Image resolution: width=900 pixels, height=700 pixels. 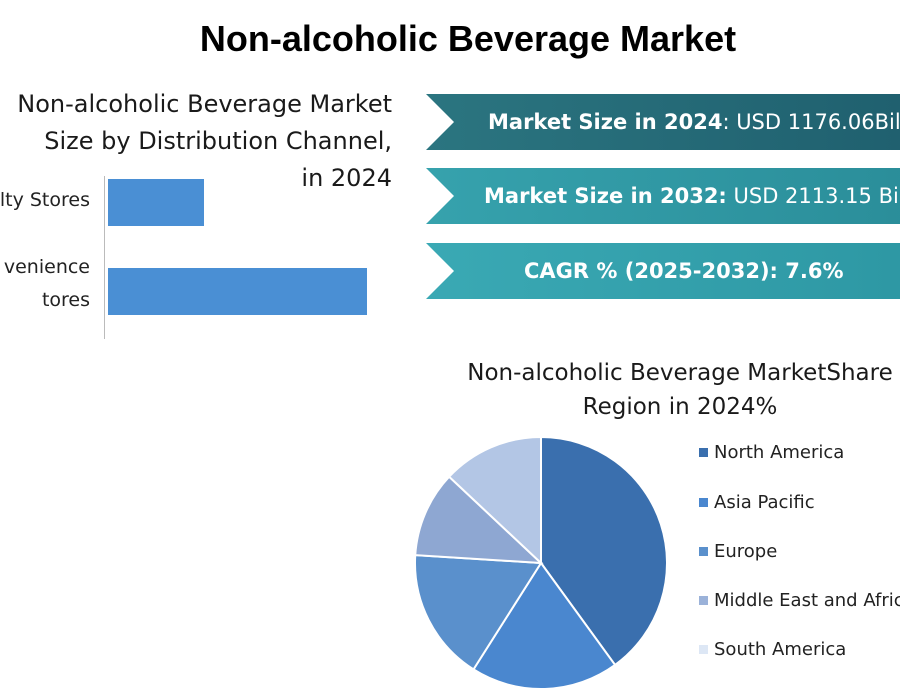 I want to click on legend-label: North America, so click(x=779, y=452).